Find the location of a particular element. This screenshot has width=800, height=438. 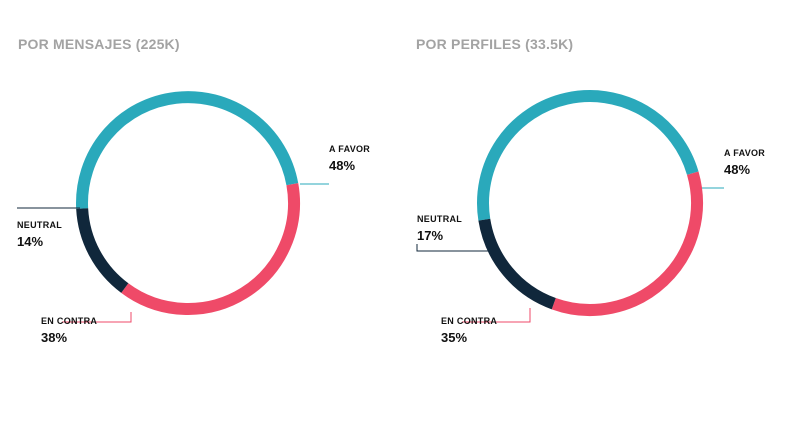

chart-title-mensajes: POR MENSAJES (225K) is located at coordinates (99, 44).